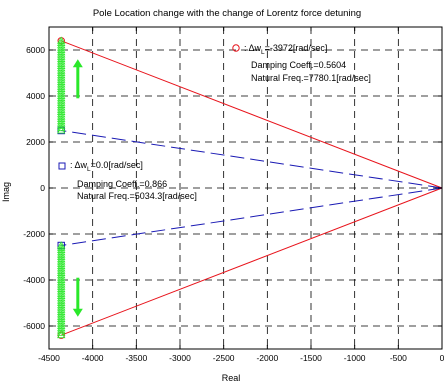  What do you see at coordinates (355, 358) in the screenshot?
I see `x-tick-label: -1000` at bounding box center [355, 358].